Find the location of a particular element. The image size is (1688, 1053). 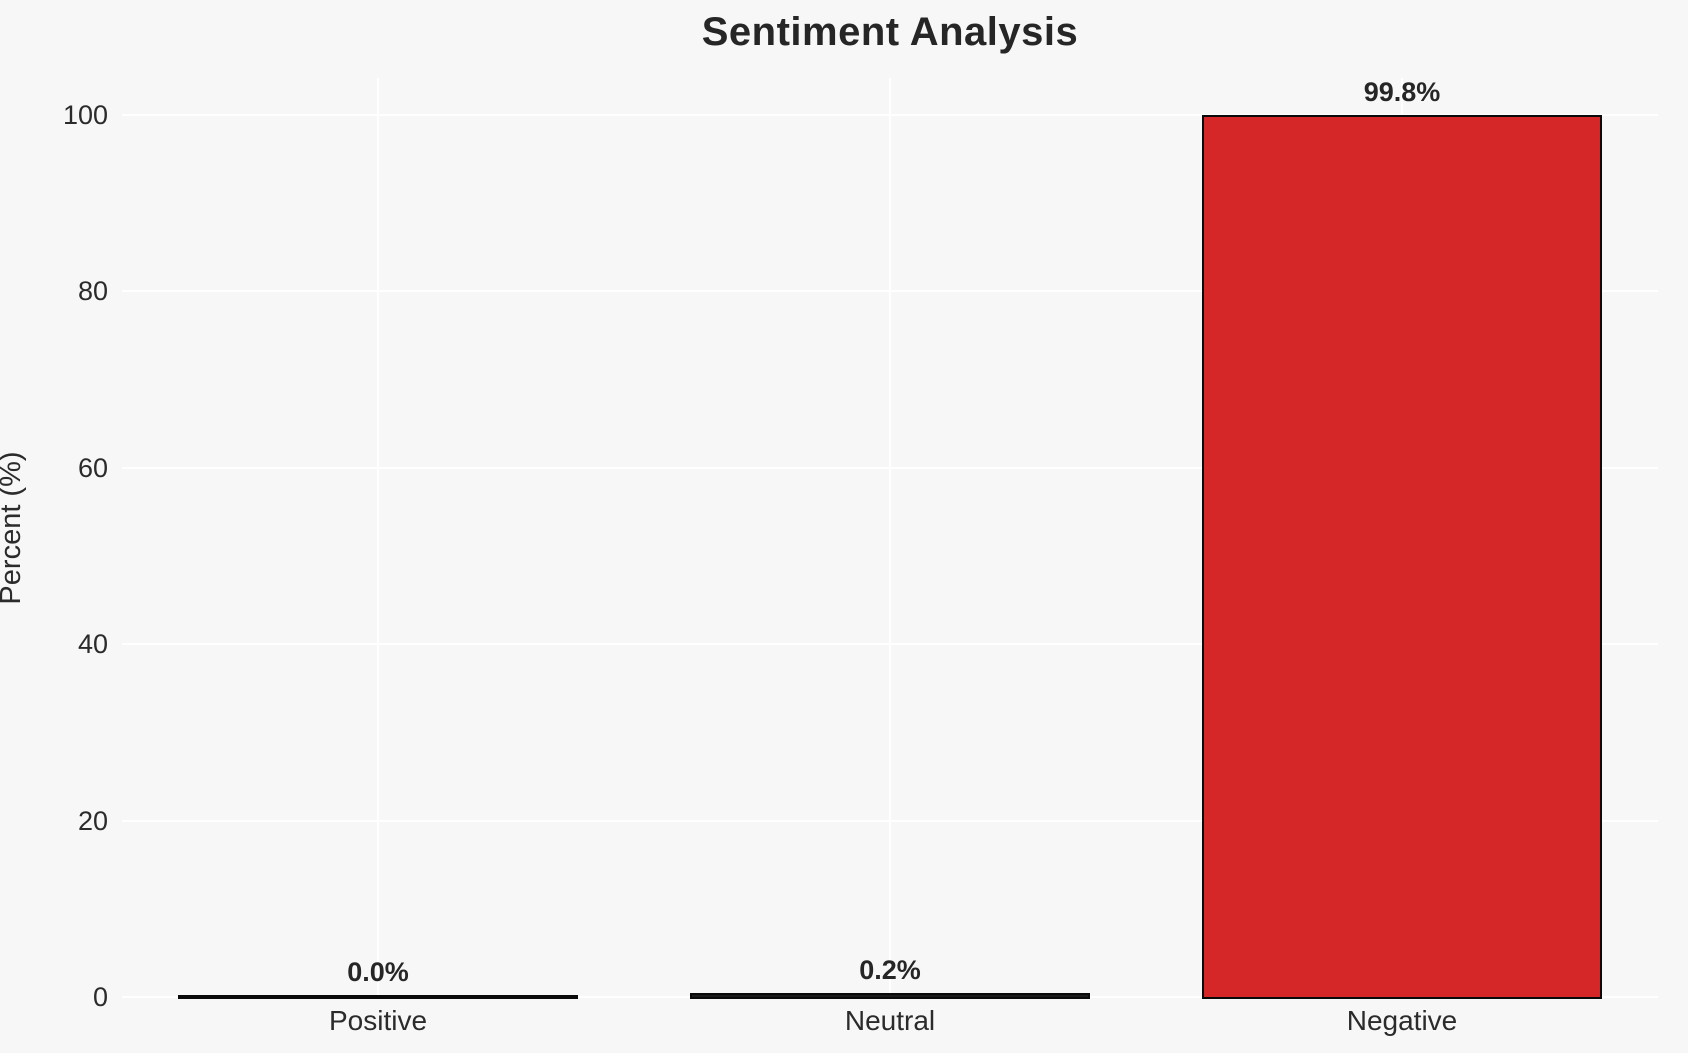

x-tick-label-neutral: Neutral is located at coordinates (890, 1020).